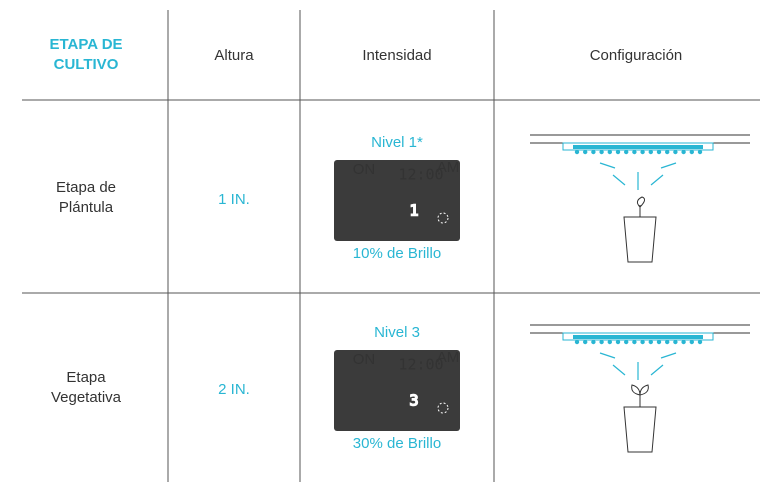  Describe the element at coordinates (86, 207) in the screenshot. I see `stage-line: Plántula` at that location.